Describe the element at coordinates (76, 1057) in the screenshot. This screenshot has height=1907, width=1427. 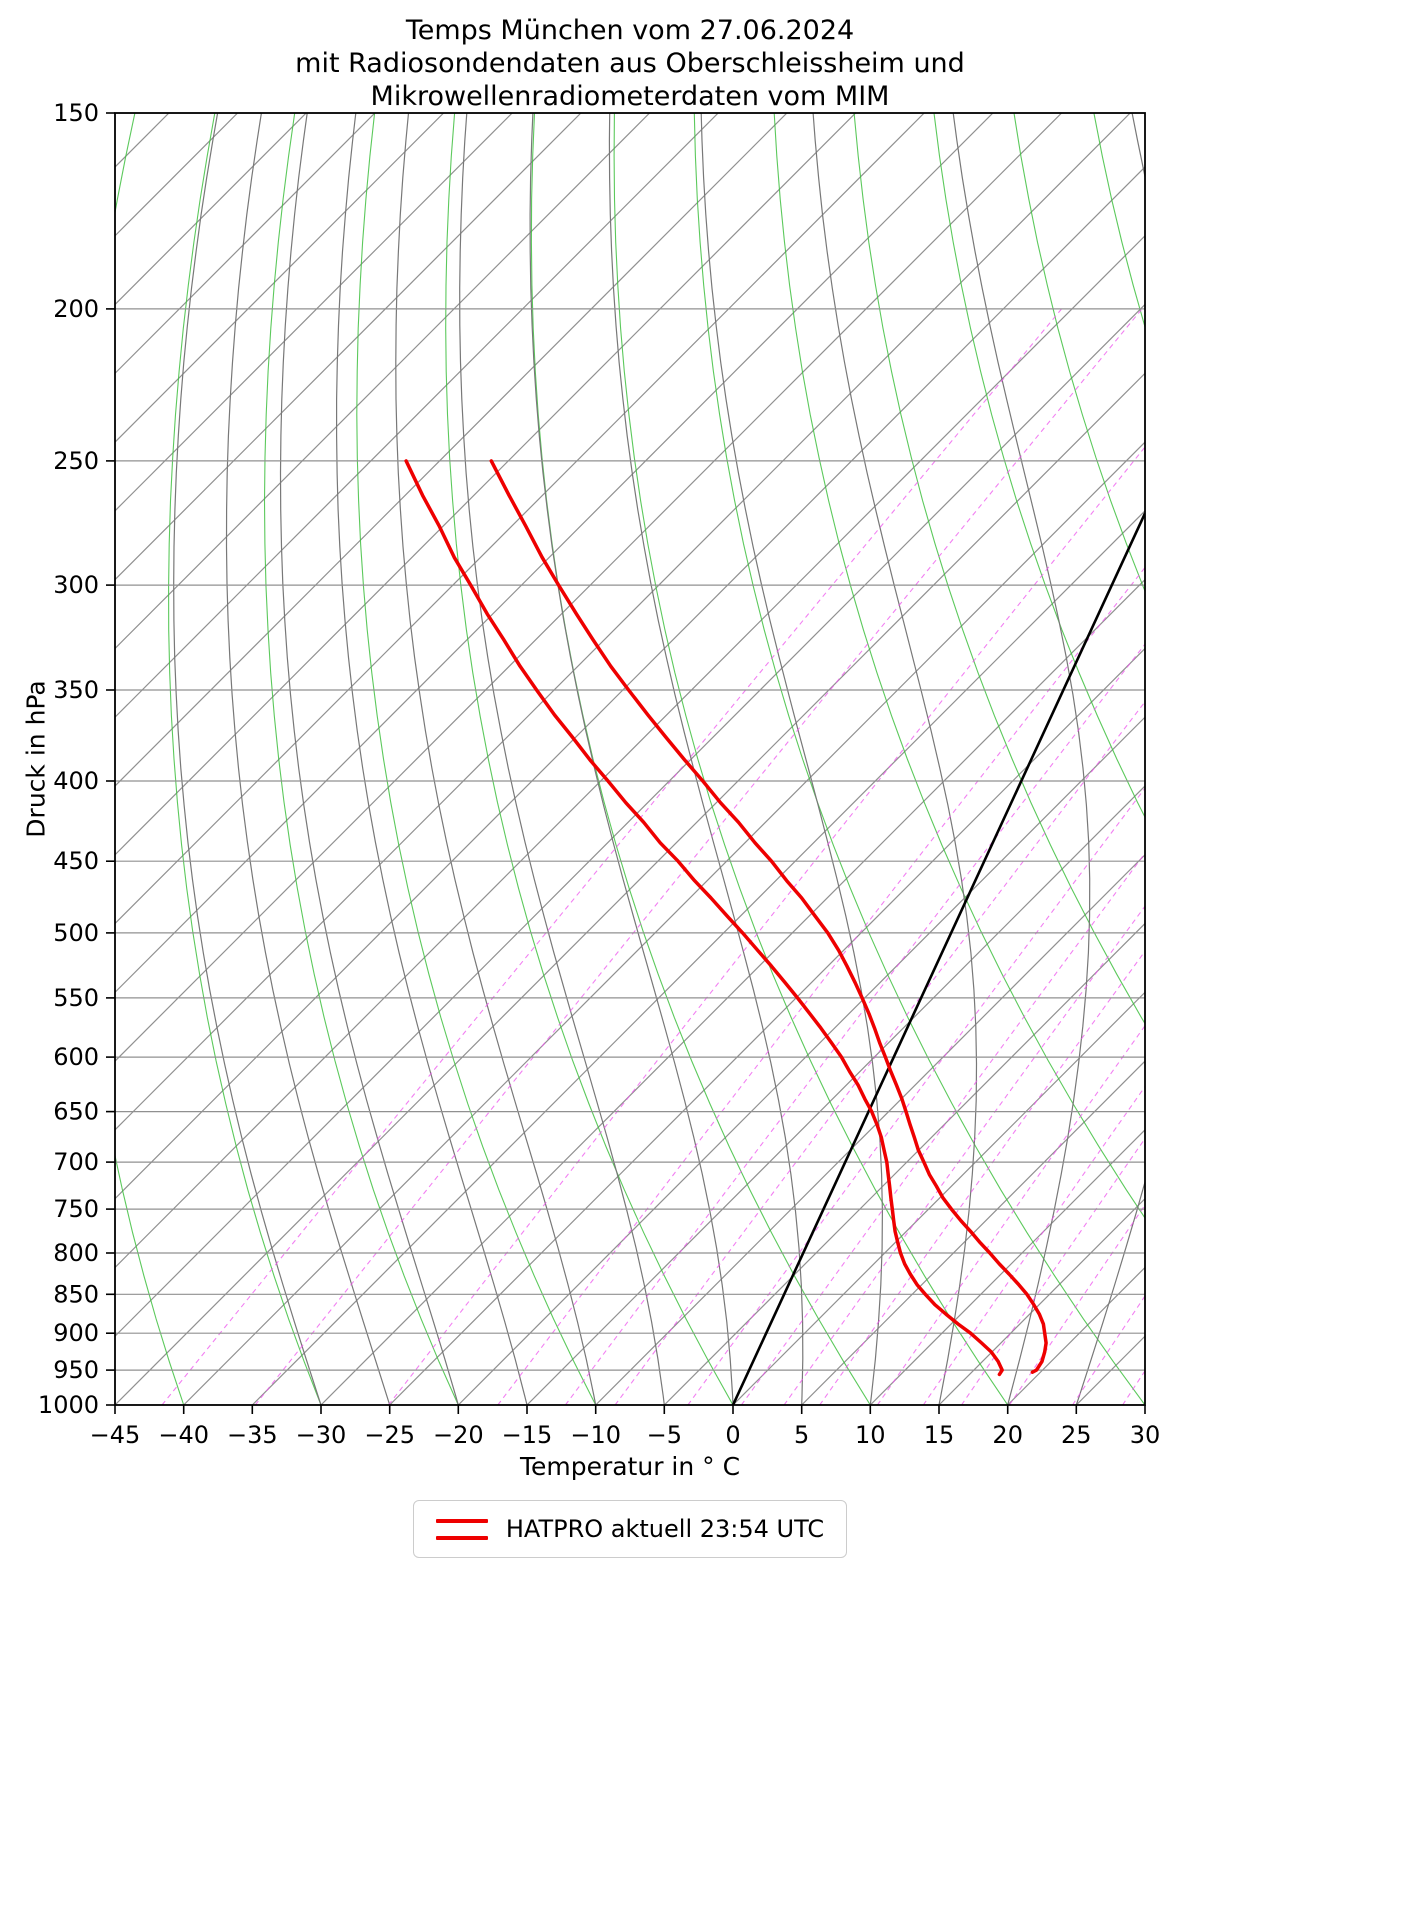
I see `y-tick-label: 600` at that location.